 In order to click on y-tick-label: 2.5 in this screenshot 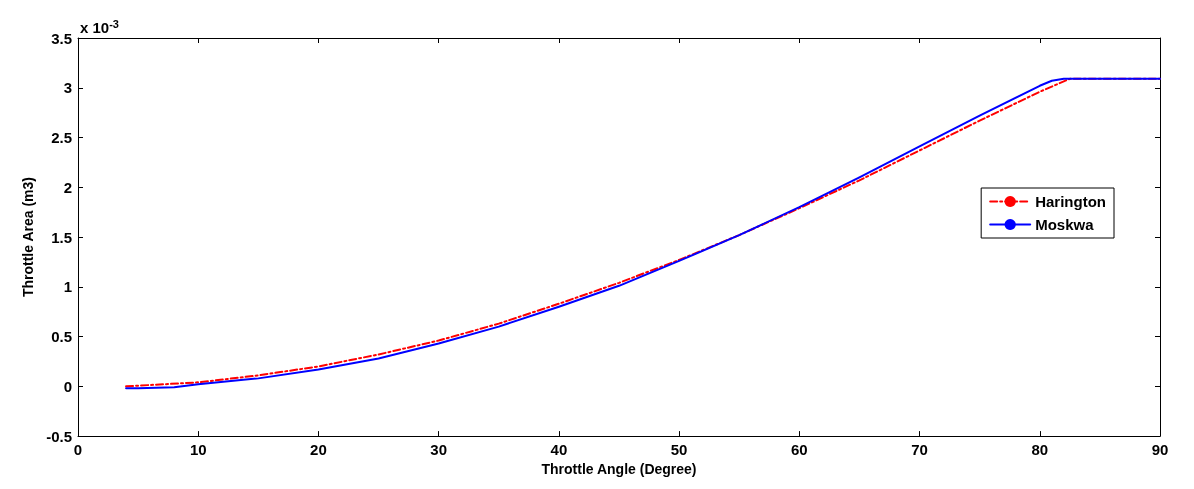, I will do `click(61, 138)`.